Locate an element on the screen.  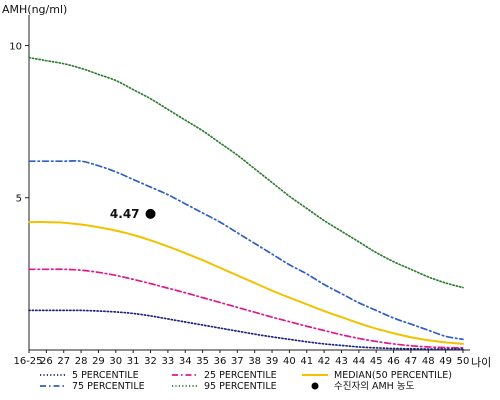
legend-label: 95 PERCENTILE is located at coordinates (240, 386).